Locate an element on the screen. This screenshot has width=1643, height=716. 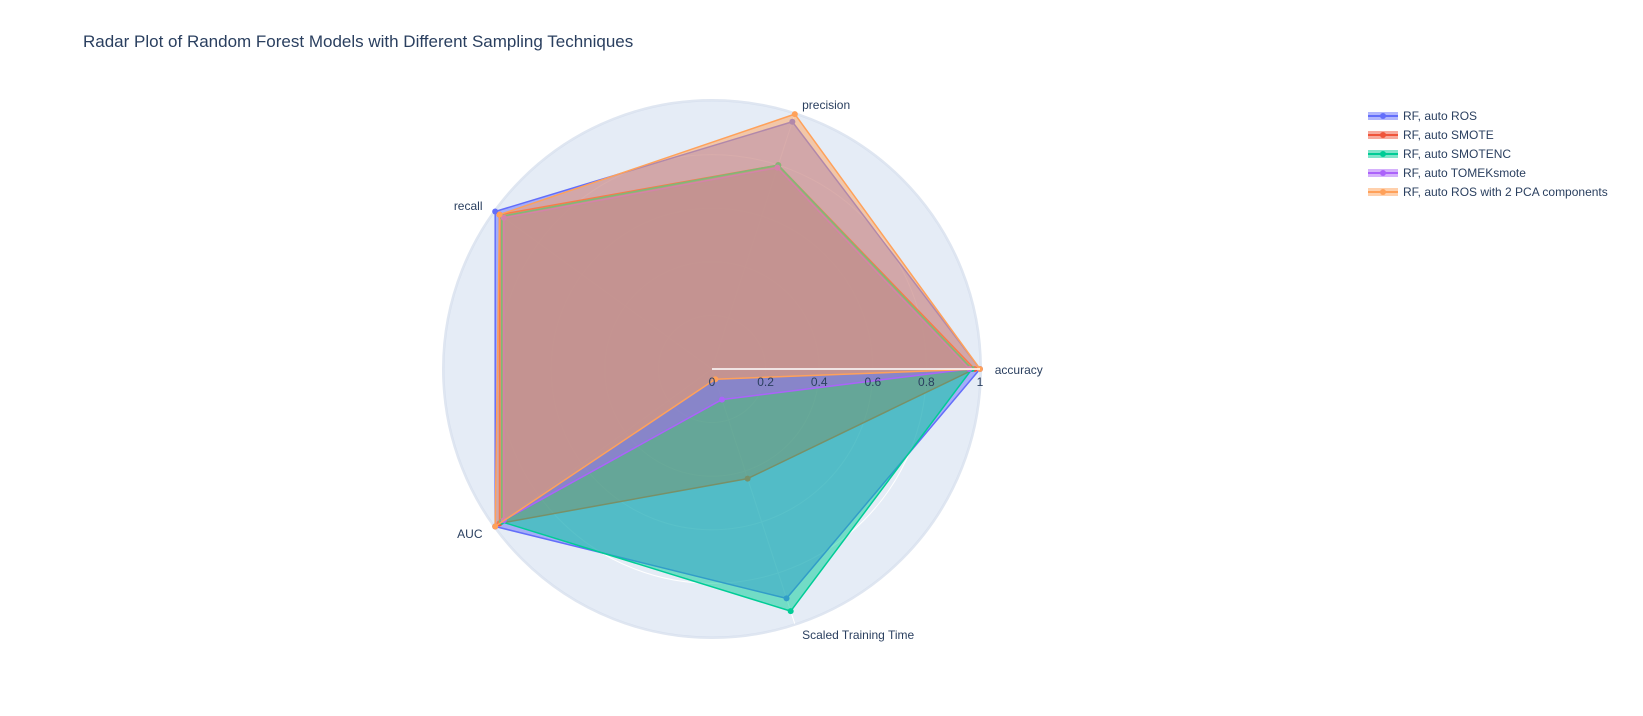
legend-label: RF, auto ROS is located at coordinates (1440, 115).